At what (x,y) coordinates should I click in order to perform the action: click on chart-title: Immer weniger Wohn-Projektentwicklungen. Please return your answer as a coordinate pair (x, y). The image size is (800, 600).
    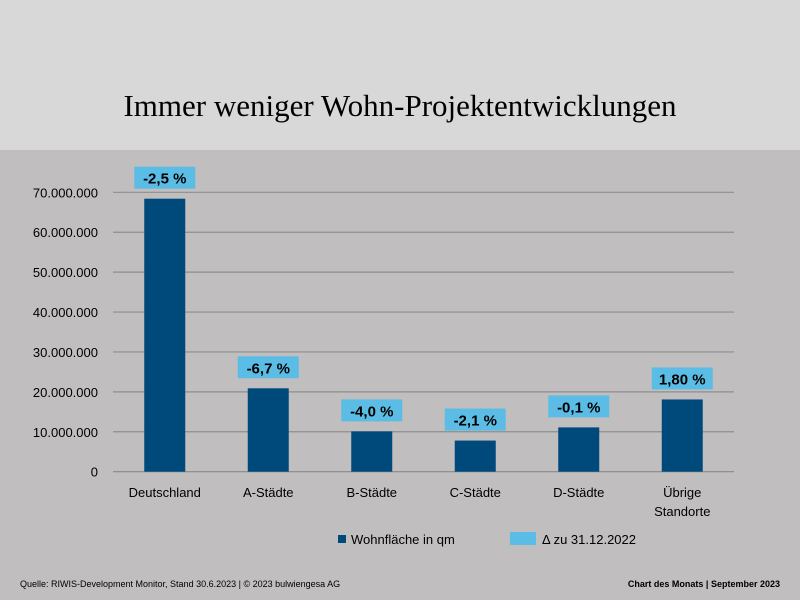
    Looking at the image, I should click on (400, 105).